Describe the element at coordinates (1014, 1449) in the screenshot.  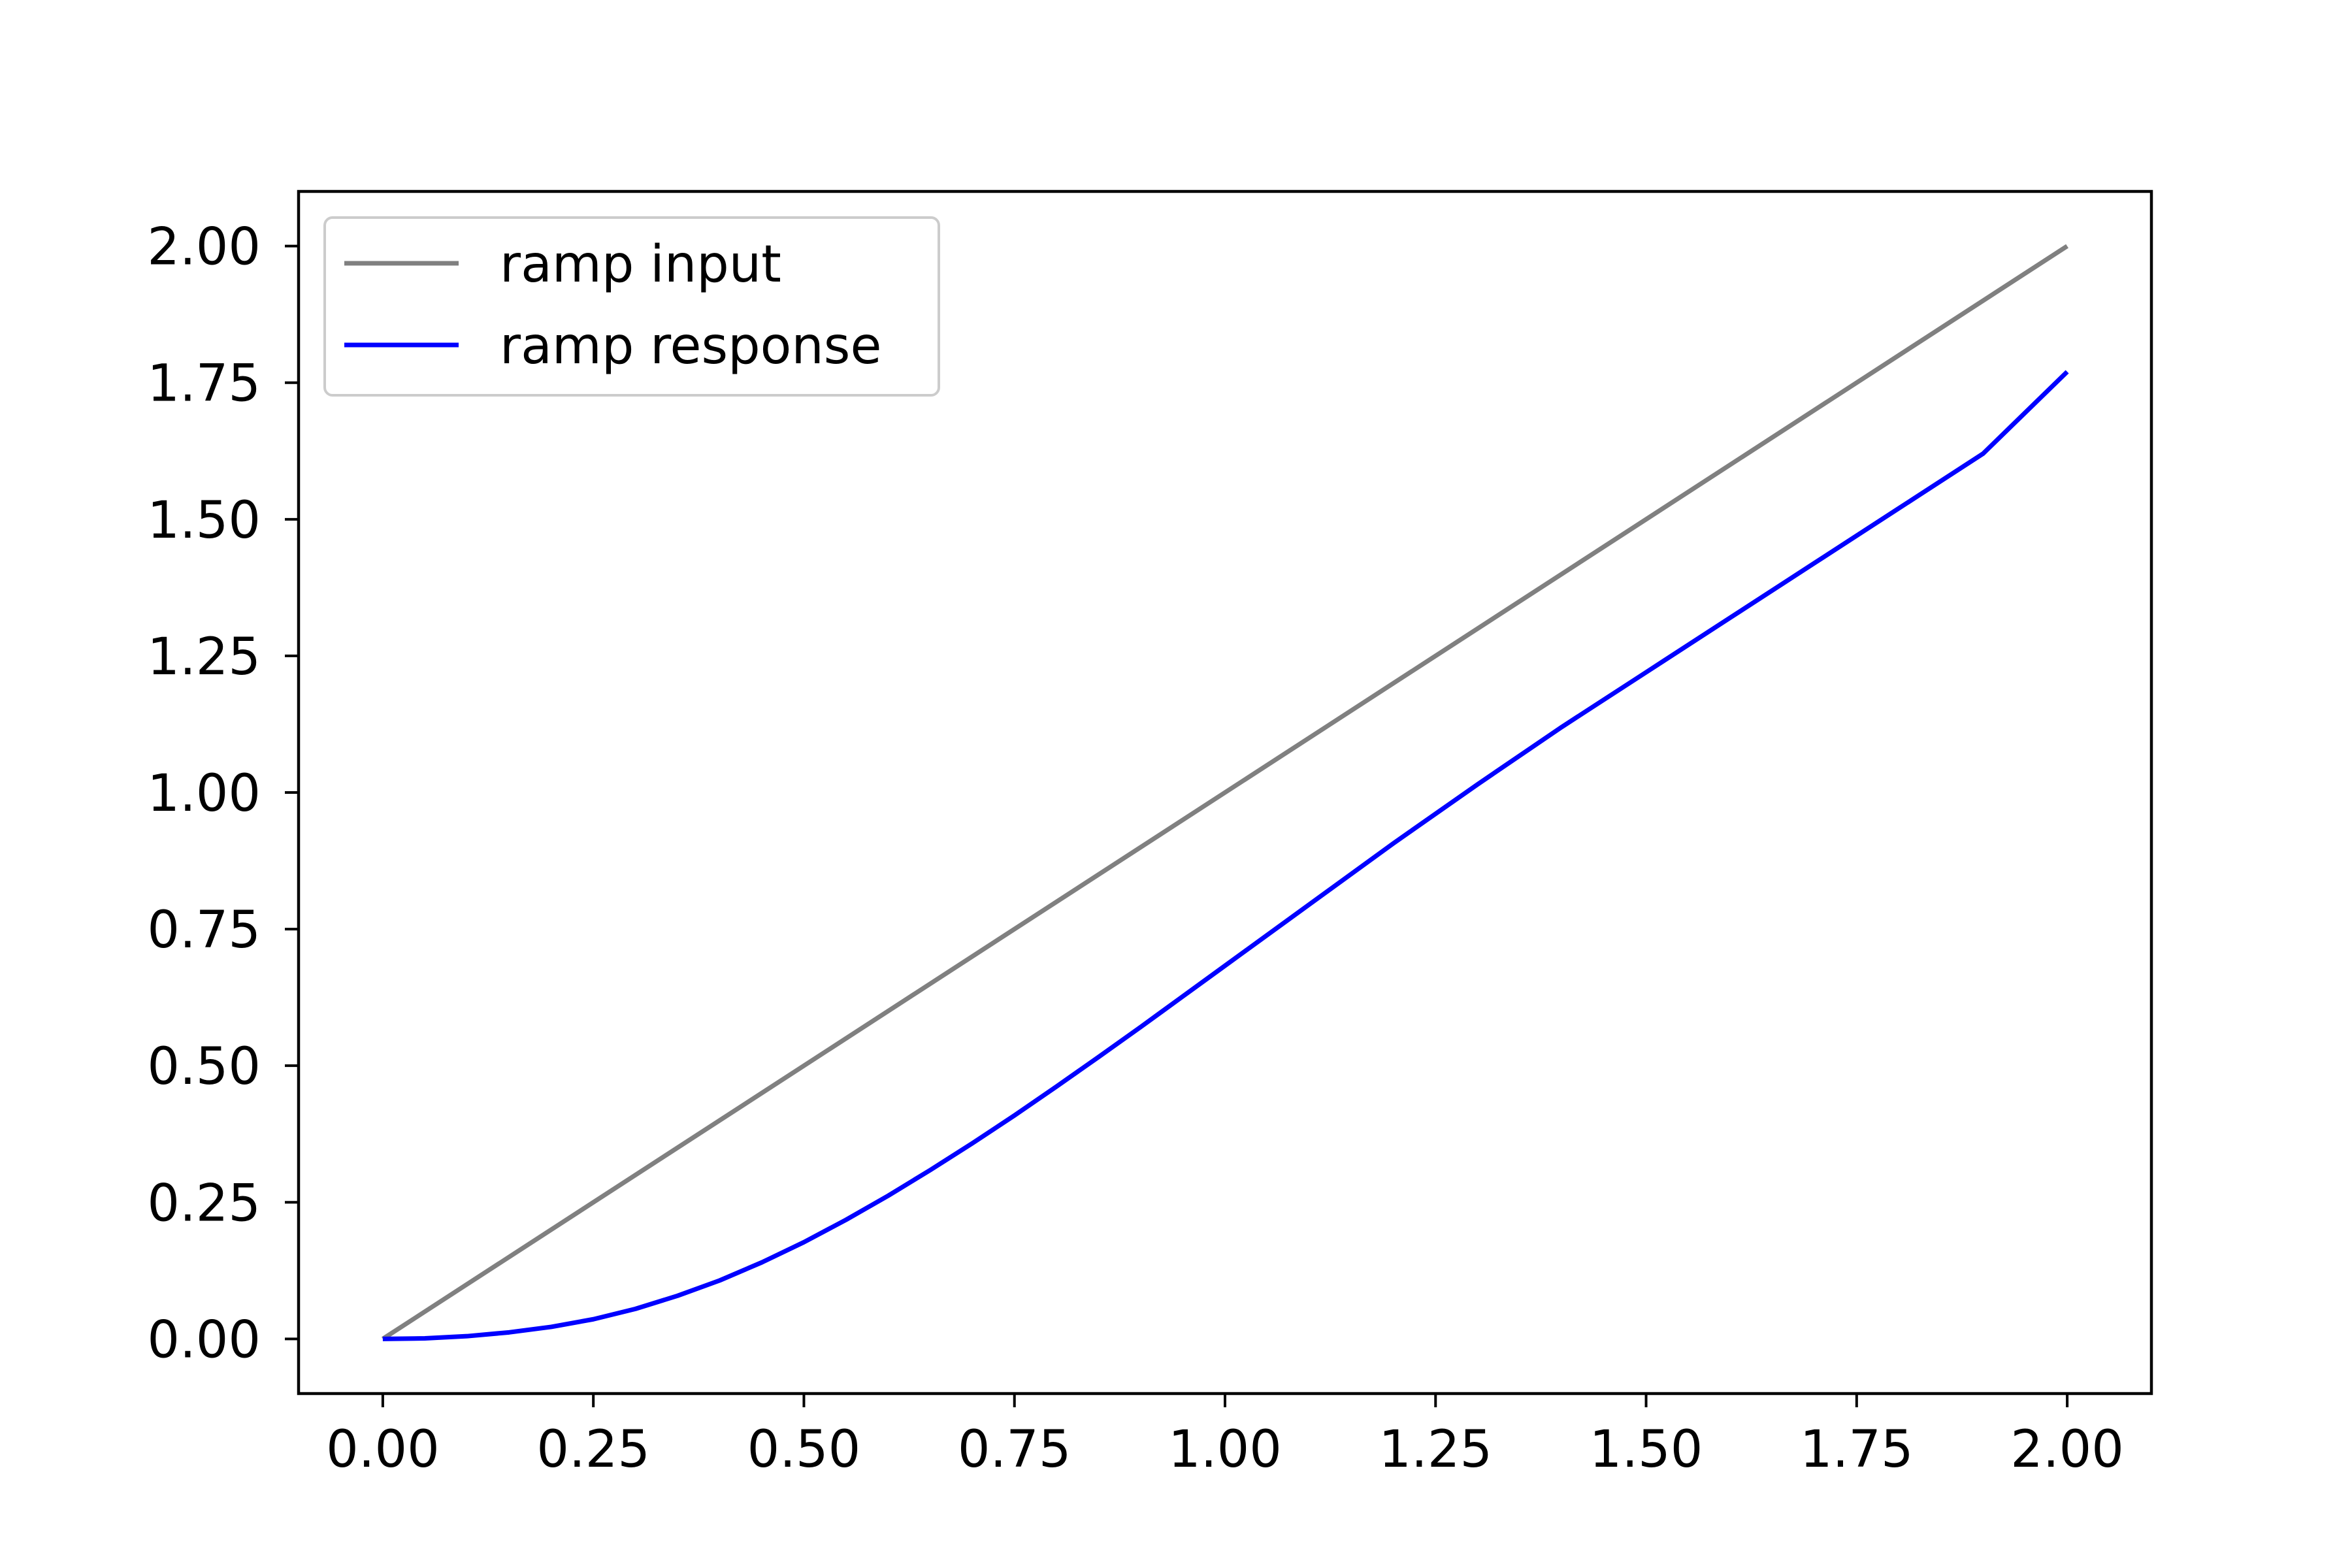
I see `x-tick-label: 0.75` at that location.